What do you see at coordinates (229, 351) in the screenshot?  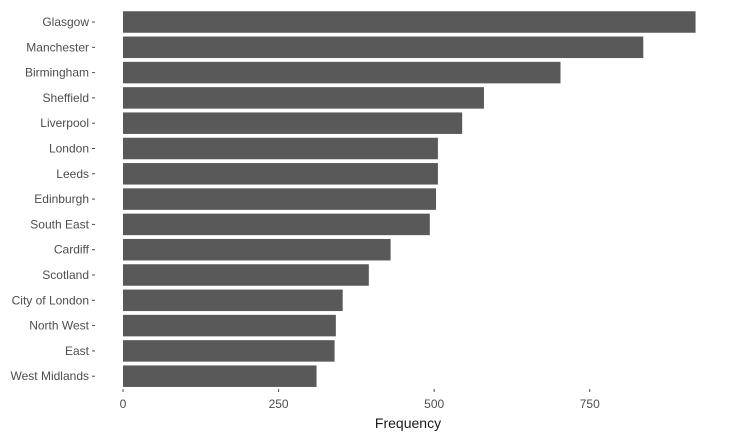 I see `bar-east` at bounding box center [229, 351].